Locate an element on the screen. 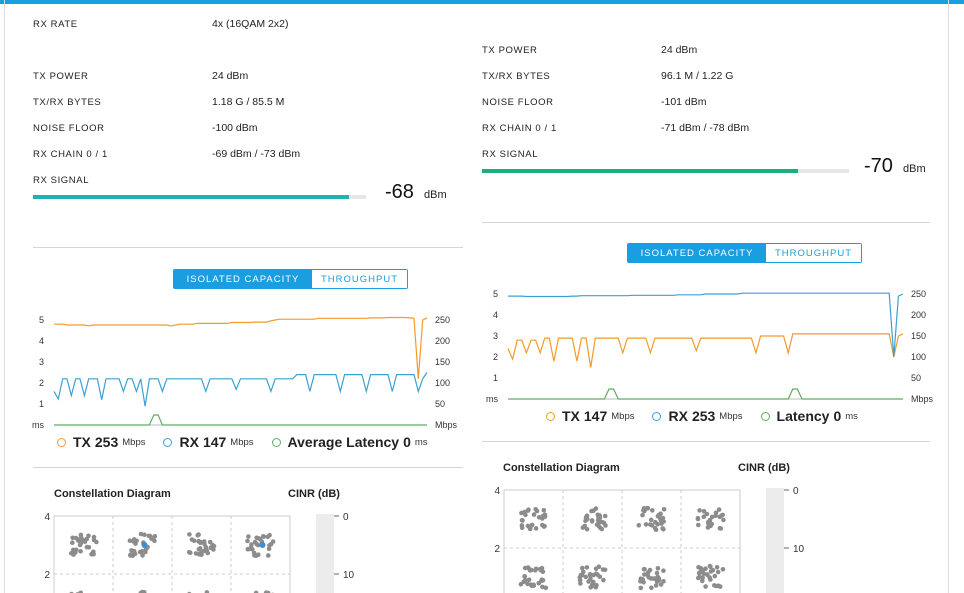 The width and height of the screenshot is (964, 593). legend-tx: TX 253 Mbps is located at coordinates (101, 442).